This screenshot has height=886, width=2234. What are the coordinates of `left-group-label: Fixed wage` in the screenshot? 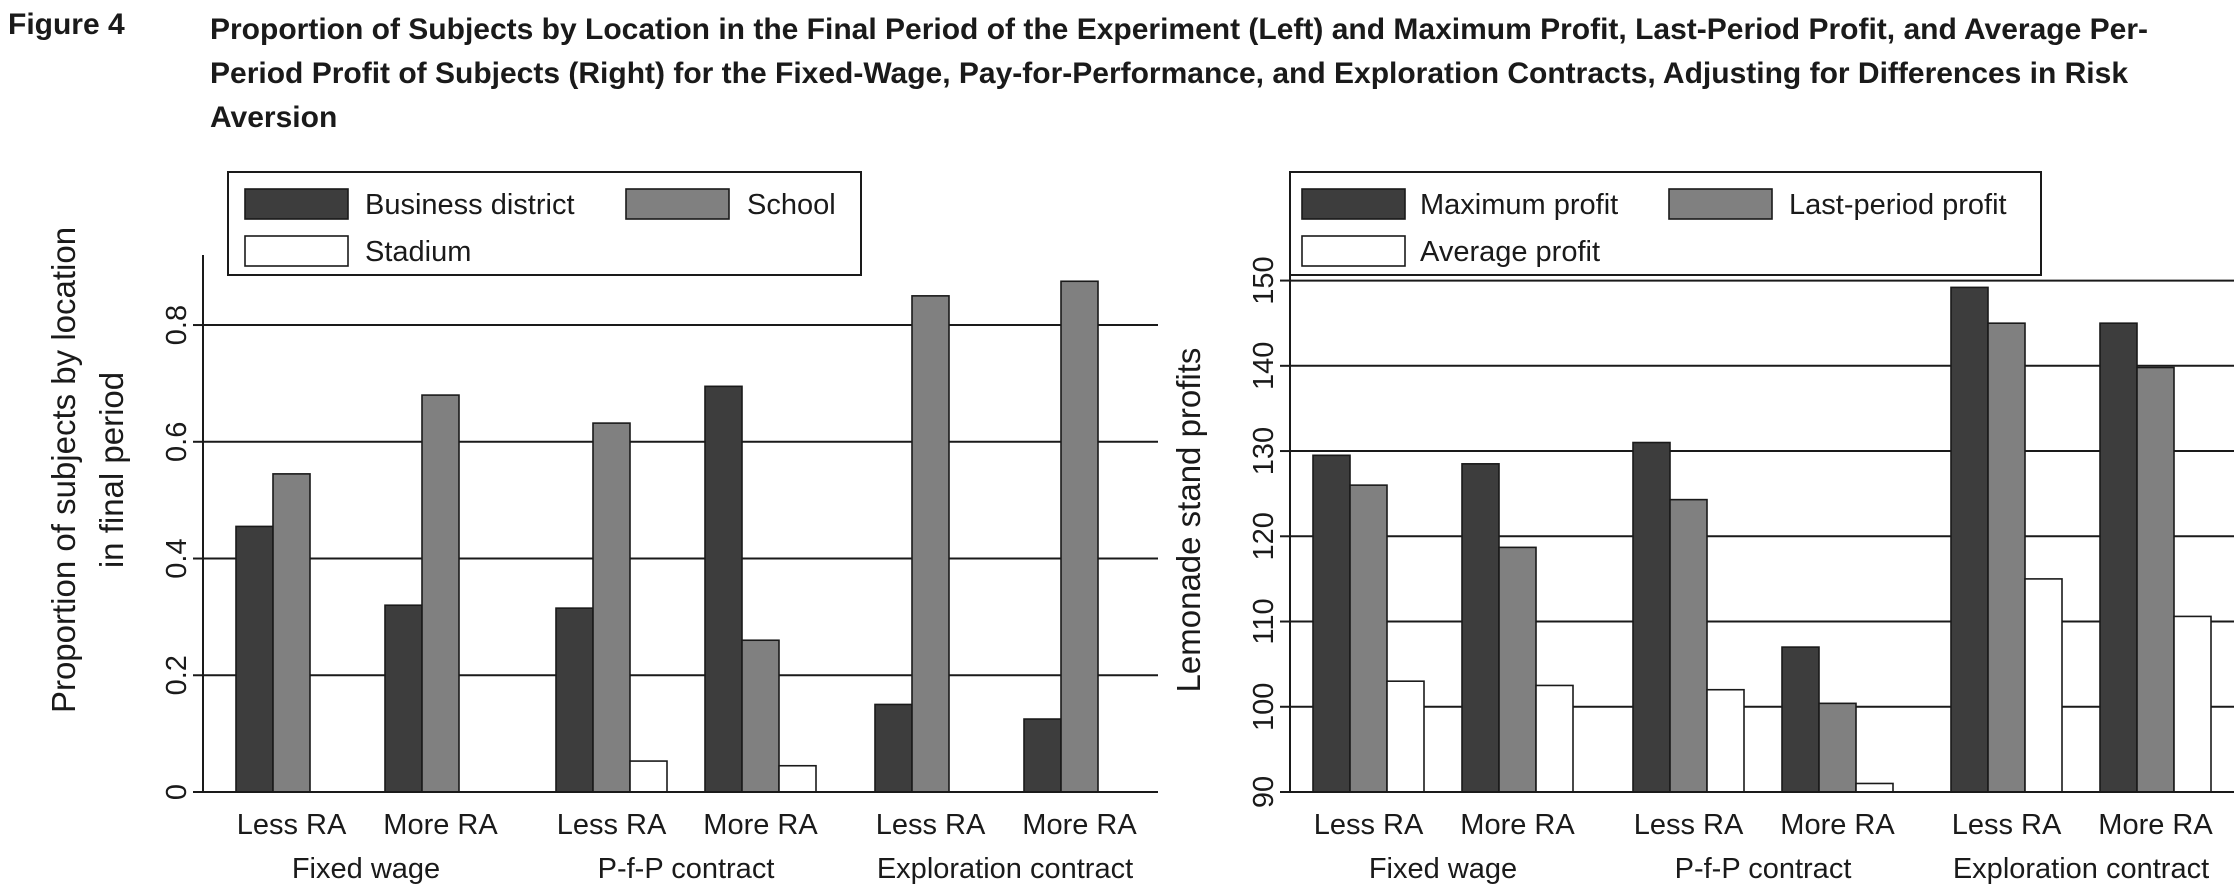 It's located at (366, 869).